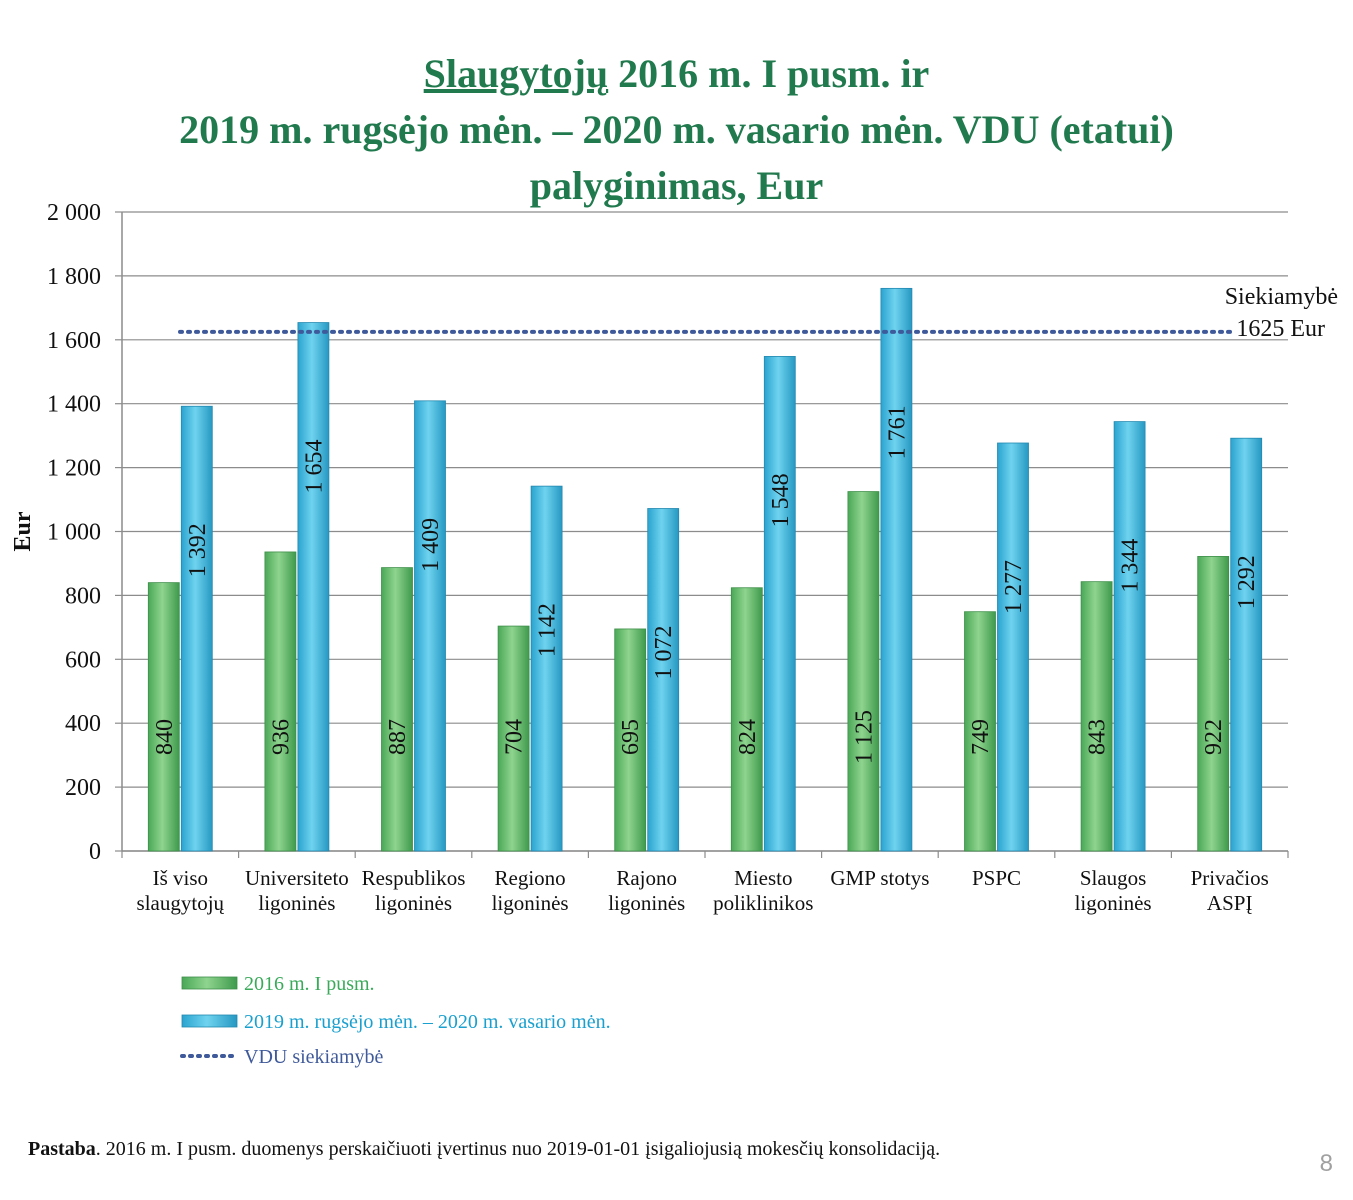 Image resolution: width=1353 pixels, height=1200 pixels. I want to click on data-label: 1 409, so click(431, 545).